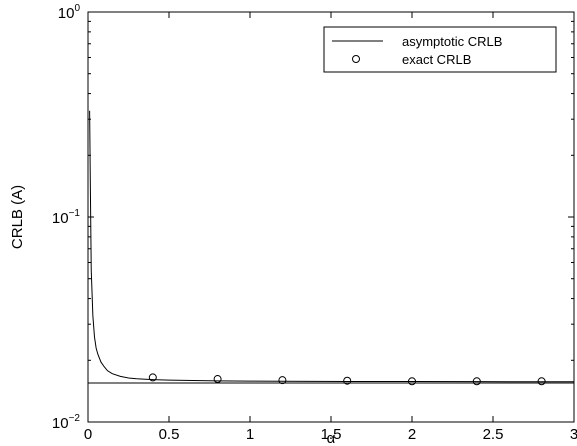  Describe the element at coordinates (17, 217) in the screenshot. I see `y-axis-label: CRLB (A)` at that location.